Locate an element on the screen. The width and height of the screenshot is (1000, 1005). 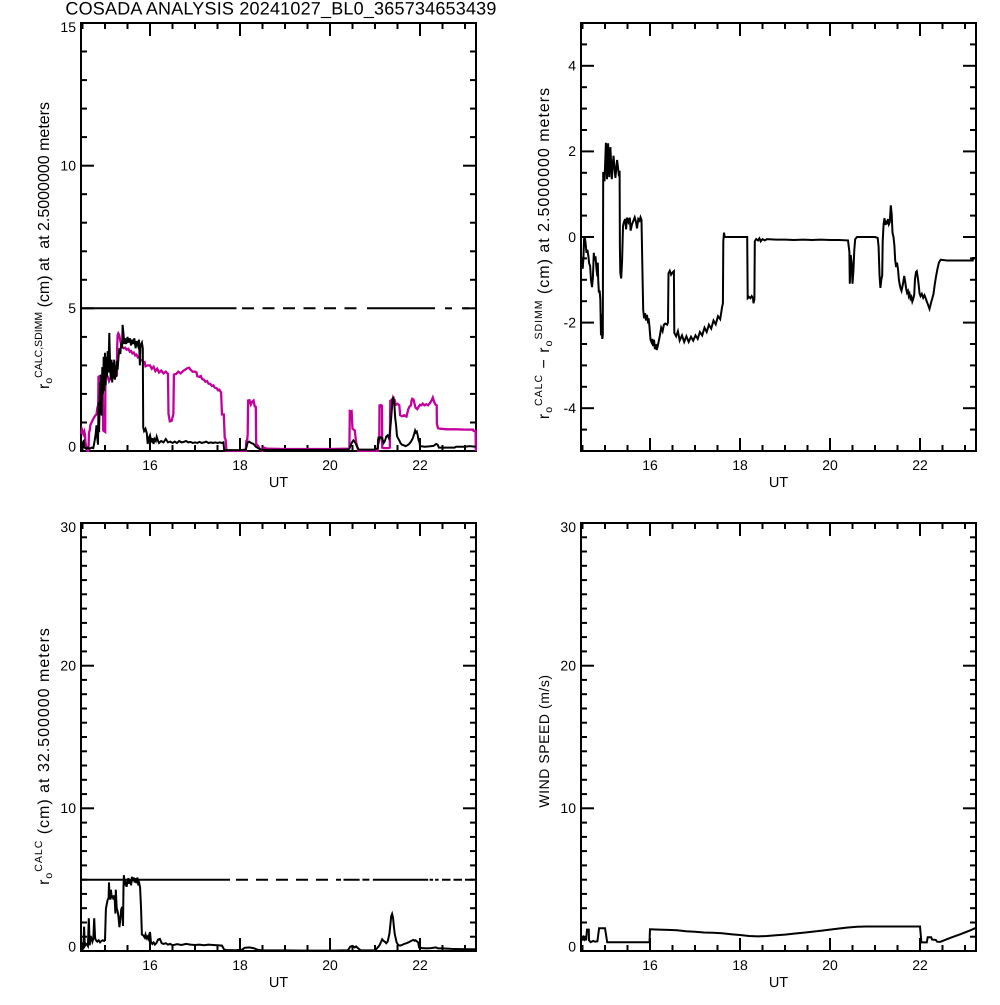
svg-text: -4 is located at coordinates (570, 408).